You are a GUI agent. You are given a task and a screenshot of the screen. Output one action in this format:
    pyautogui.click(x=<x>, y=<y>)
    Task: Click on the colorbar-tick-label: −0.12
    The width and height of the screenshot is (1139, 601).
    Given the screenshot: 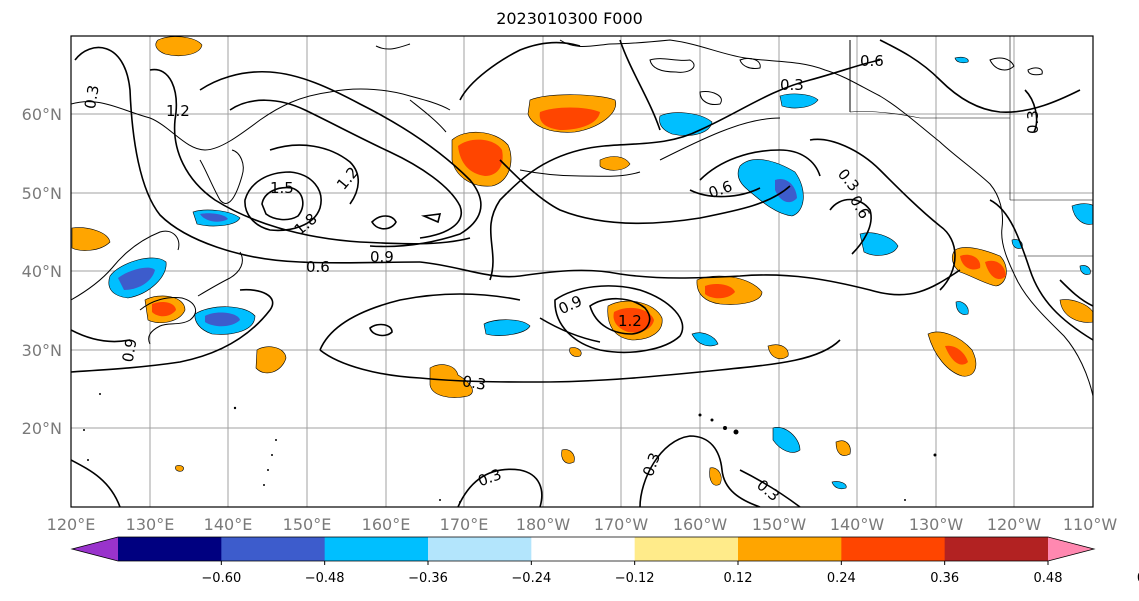 What is the action you would take?
    pyautogui.click(x=635, y=578)
    